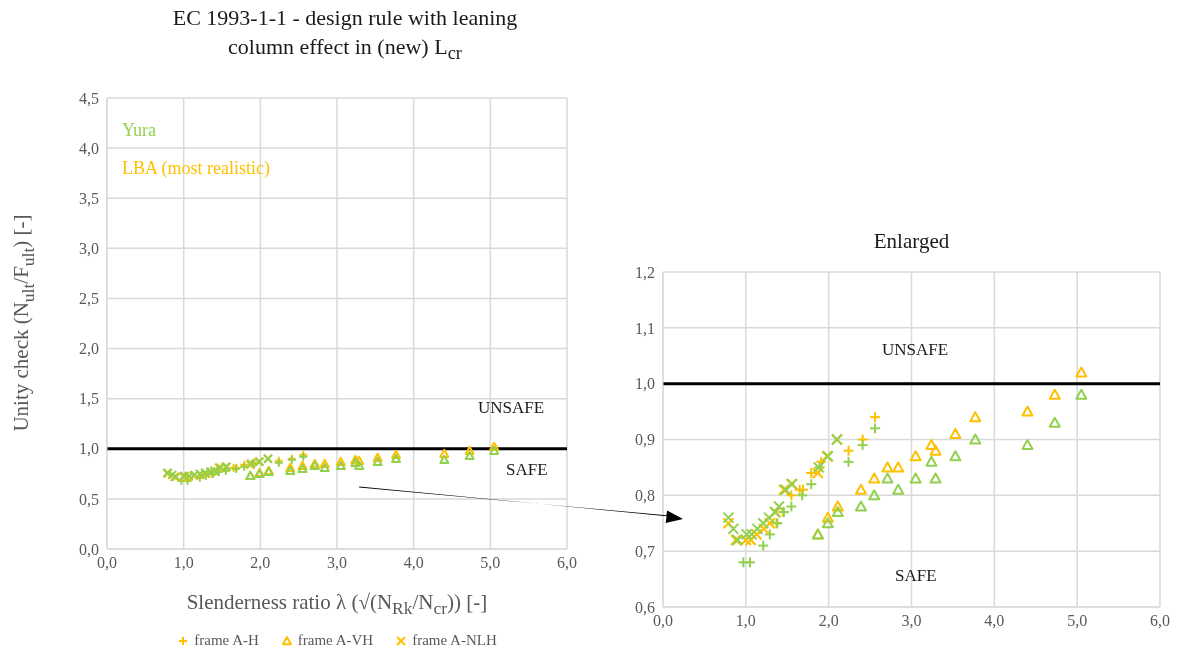  Describe the element at coordinates (645, 496) in the screenshot. I see `y-tick-label: 0,8` at that location.